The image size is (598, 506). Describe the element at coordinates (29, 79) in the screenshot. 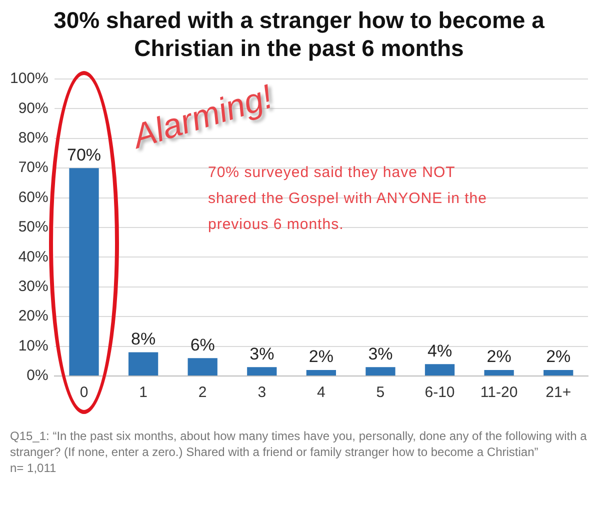

I see `y-tick-label: 100%` at that location.